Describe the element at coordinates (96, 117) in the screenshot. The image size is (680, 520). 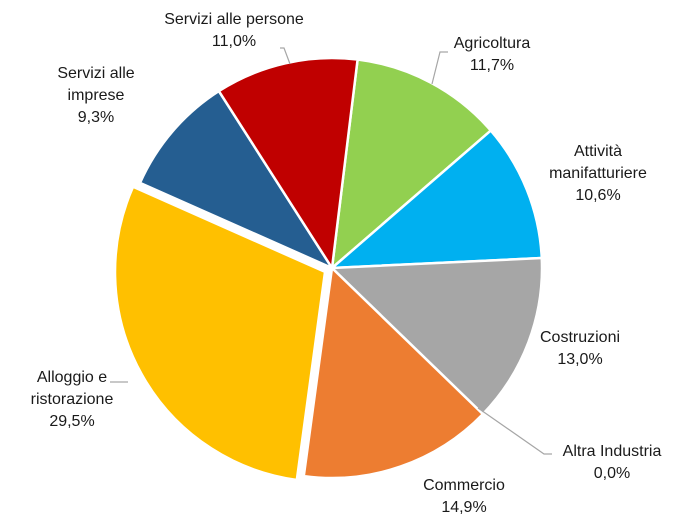
I see `slice-value-6: 9,3%` at that location.